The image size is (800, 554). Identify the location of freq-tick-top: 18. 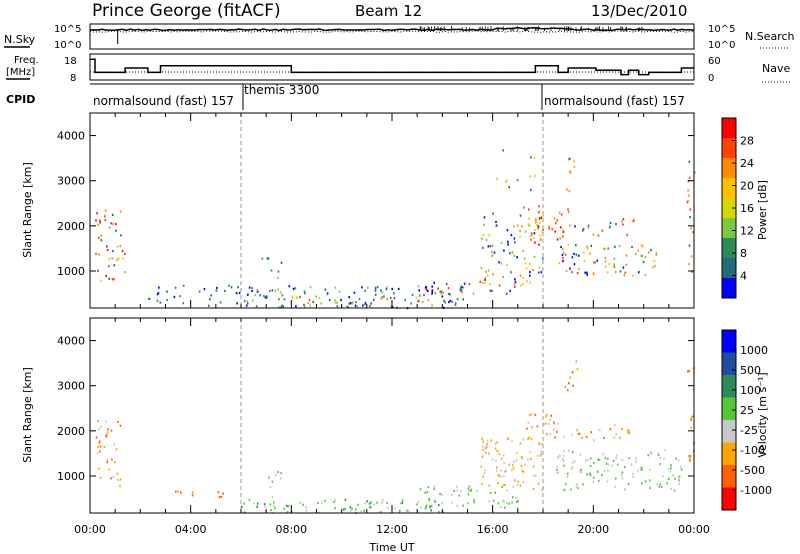
(70, 61).